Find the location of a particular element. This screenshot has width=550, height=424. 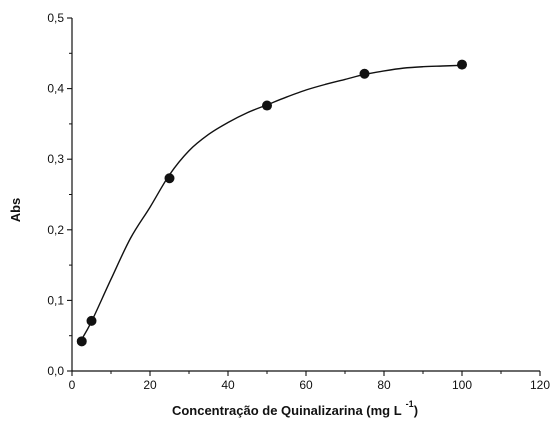

y-tick-label: 0,0 is located at coordinates (55, 371).